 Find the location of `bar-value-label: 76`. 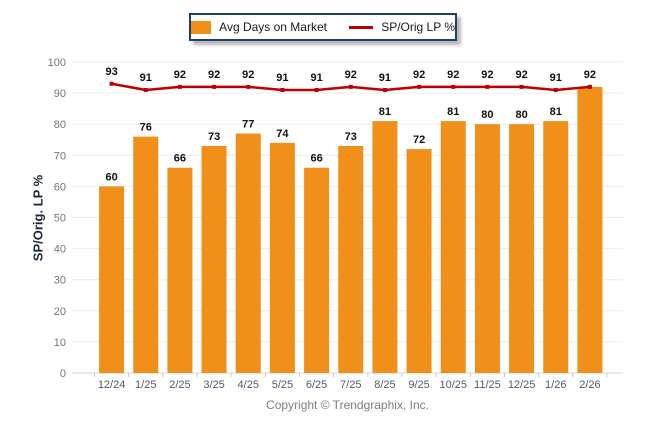

bar-value-label: 76 is located at coordinates (146, 128).